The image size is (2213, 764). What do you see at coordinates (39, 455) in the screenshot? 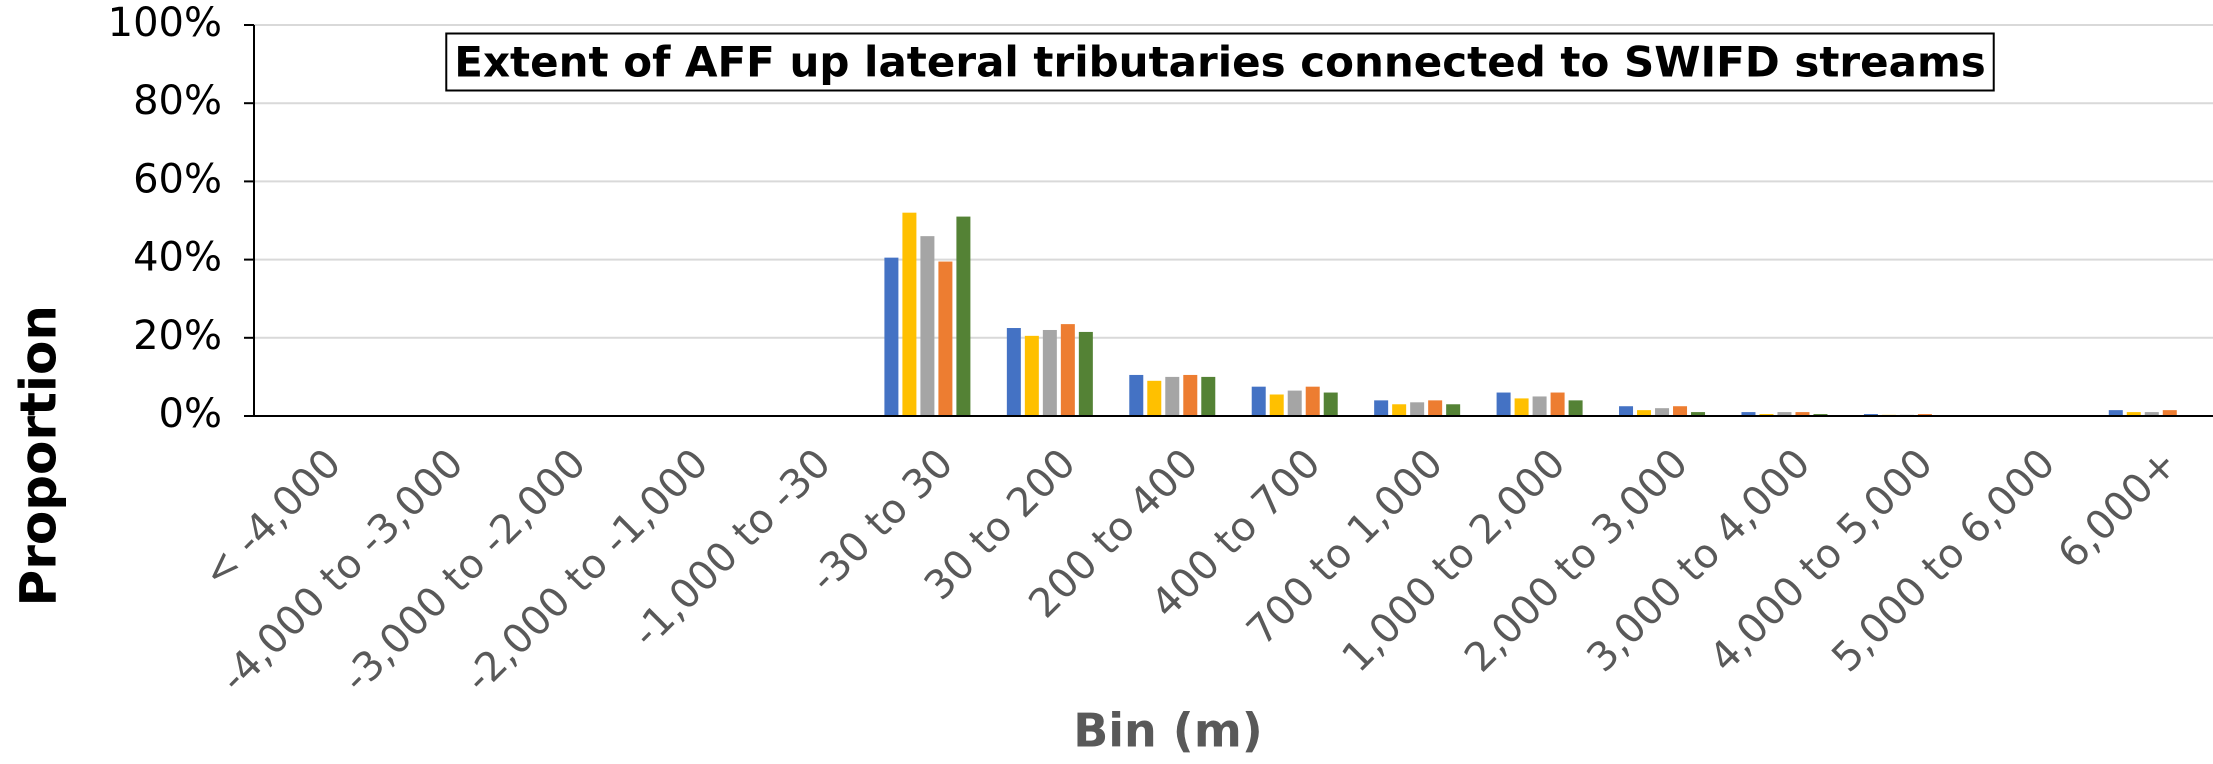
I see `y-axis-label: Proportion` at bounding box center [39, 455].